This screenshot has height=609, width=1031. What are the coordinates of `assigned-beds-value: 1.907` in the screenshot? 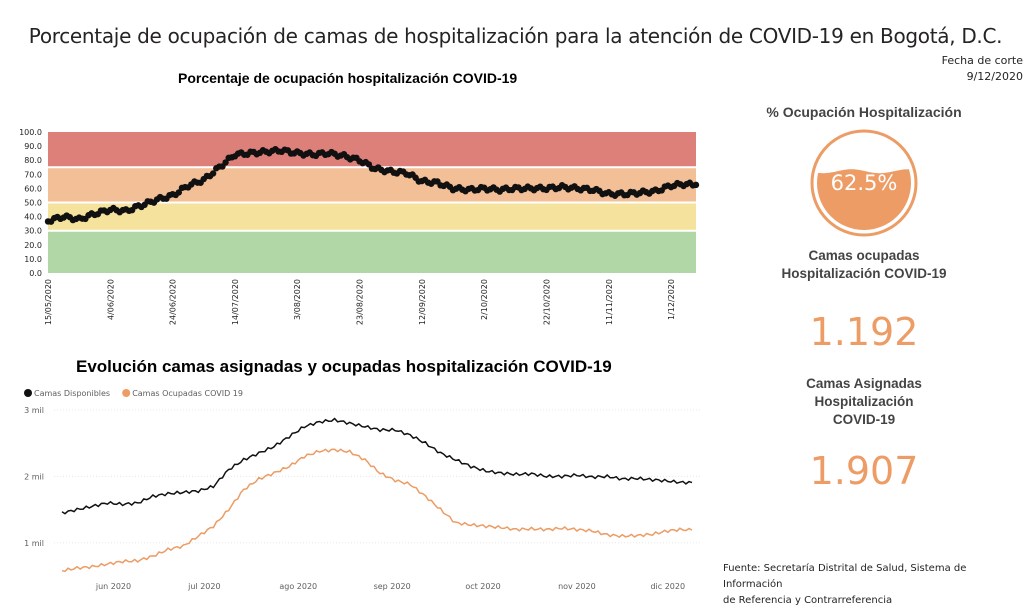 It's located at (864, 471).